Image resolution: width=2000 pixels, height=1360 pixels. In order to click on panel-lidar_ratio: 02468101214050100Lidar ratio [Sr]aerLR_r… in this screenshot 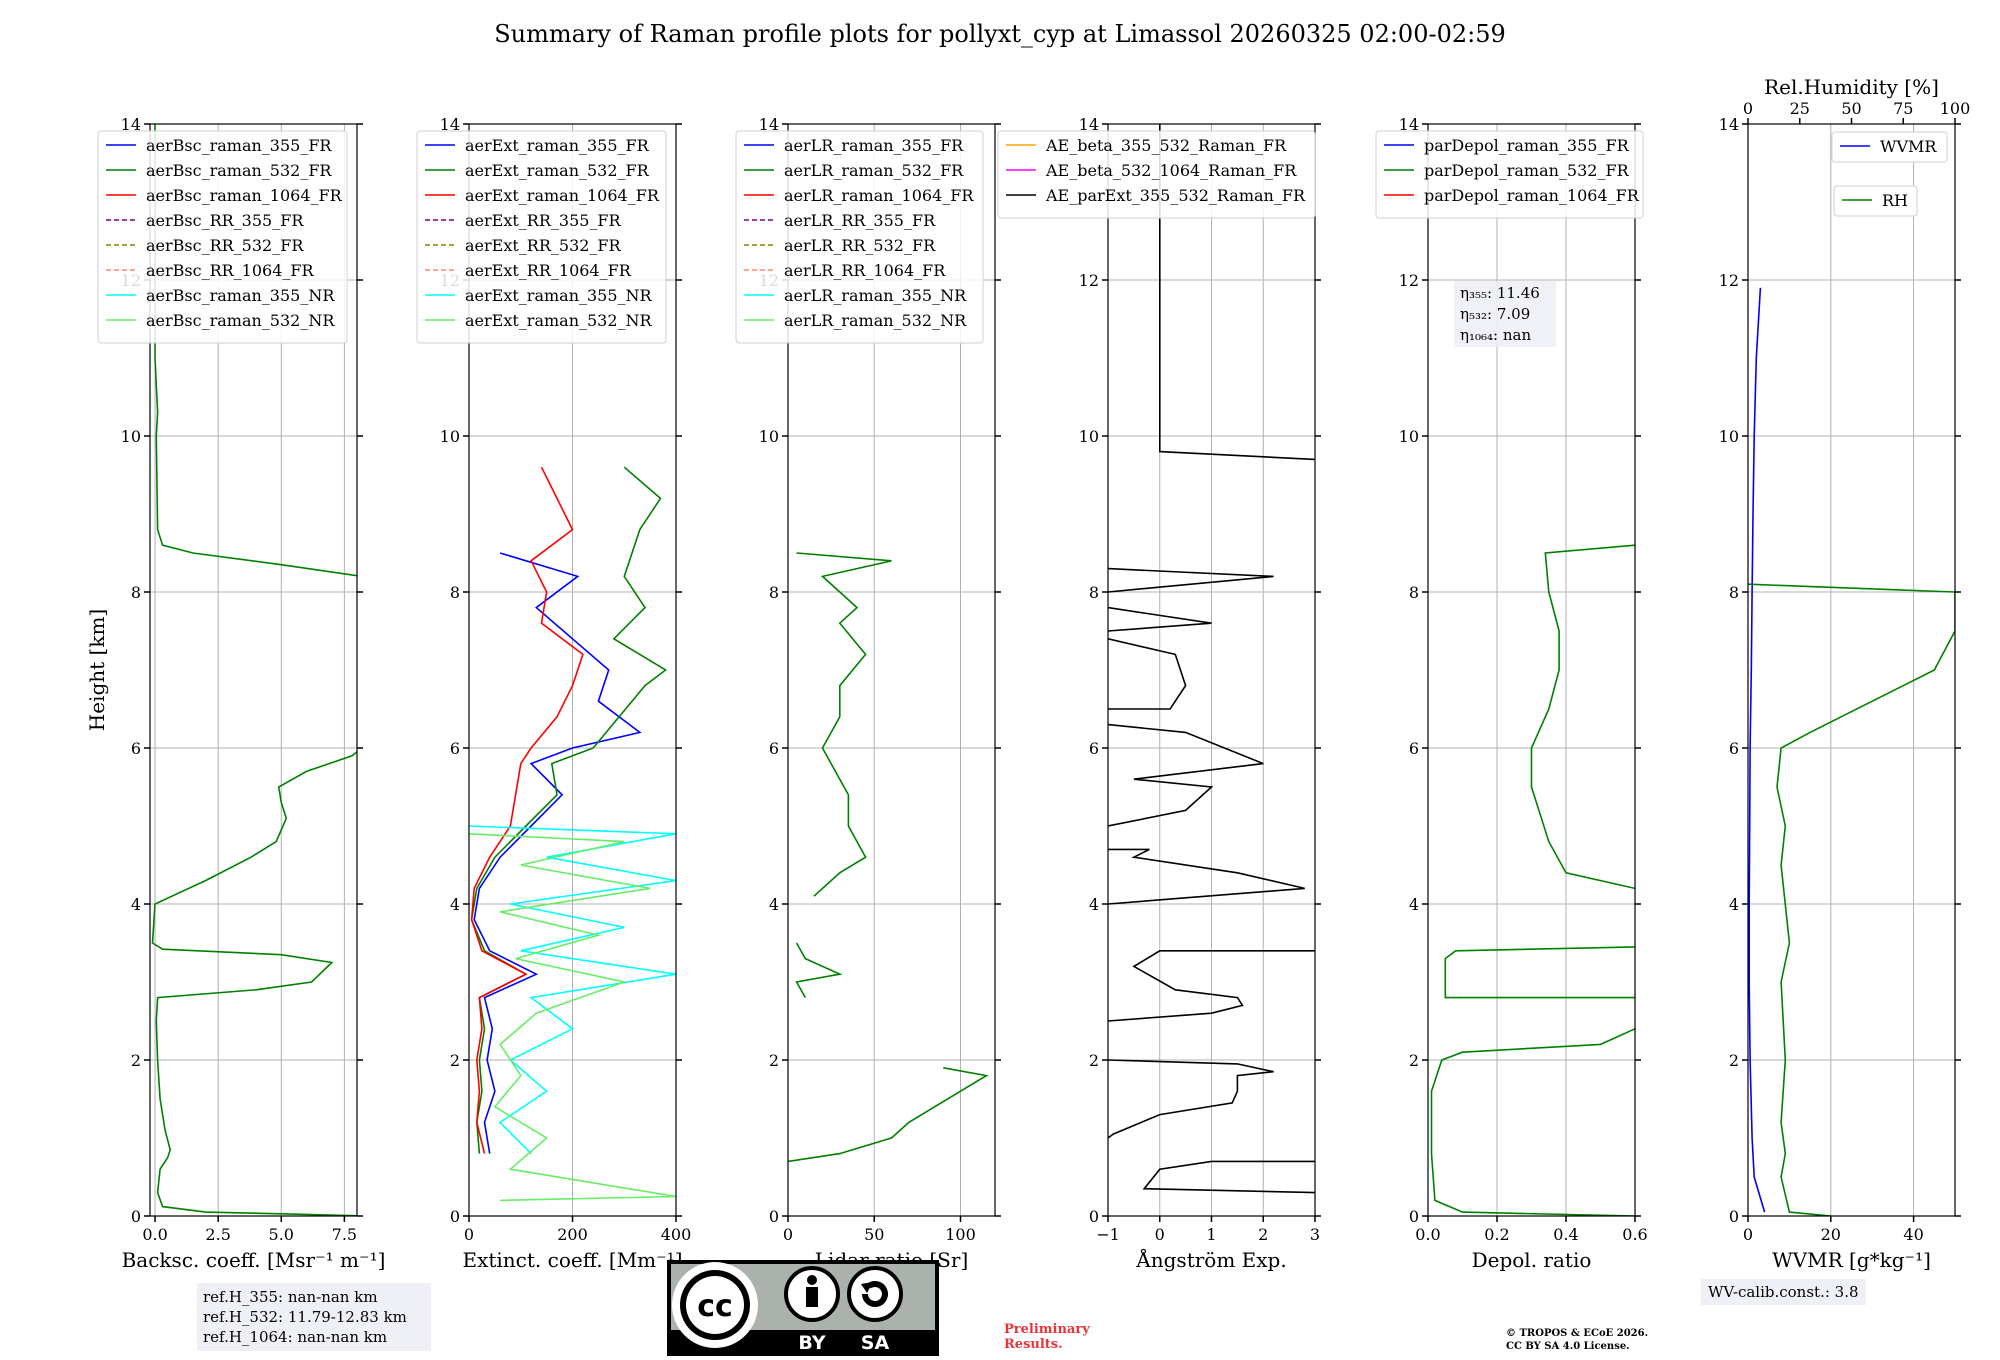, I will do `click(868, 693)`.